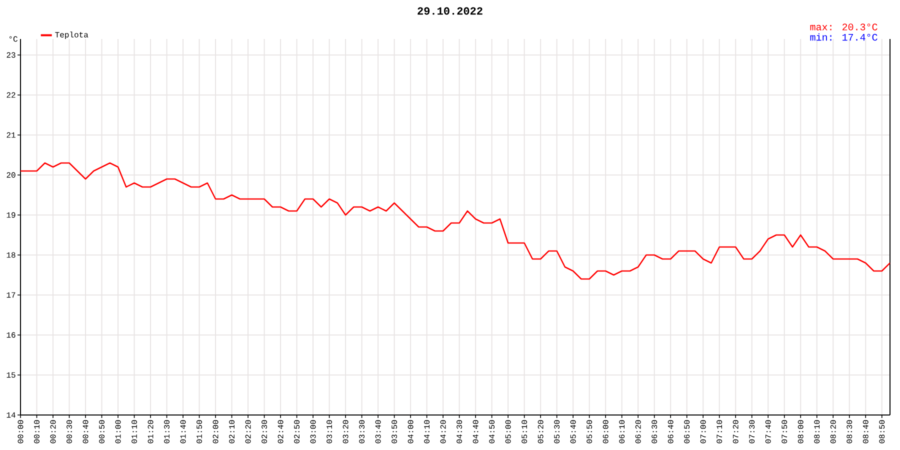 This screenshot has width=900, height=450. What do you see at coordinates (541, 432) in the screenshot?
I see `x-tick-label: 05:20` at bounding box center [541, 432].